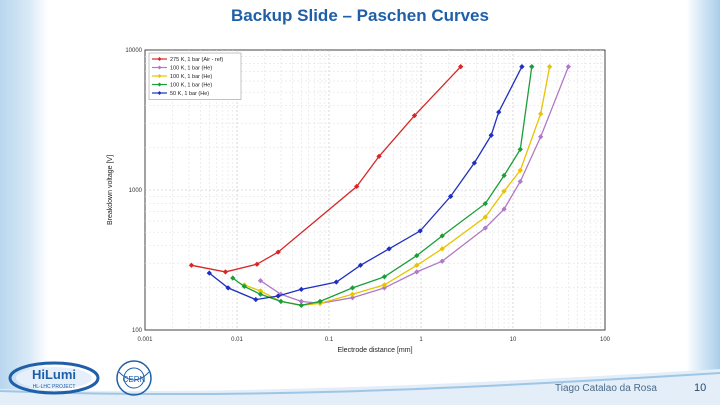  What do you see at coordinates (145, 340) in the screenshot?
I see `x-tick-label: 0.001` at bounding box center [145, 340].